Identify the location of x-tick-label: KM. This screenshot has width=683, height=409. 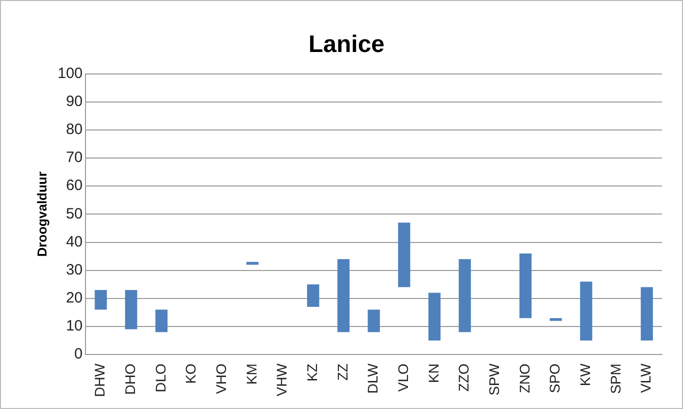
(251, 374).